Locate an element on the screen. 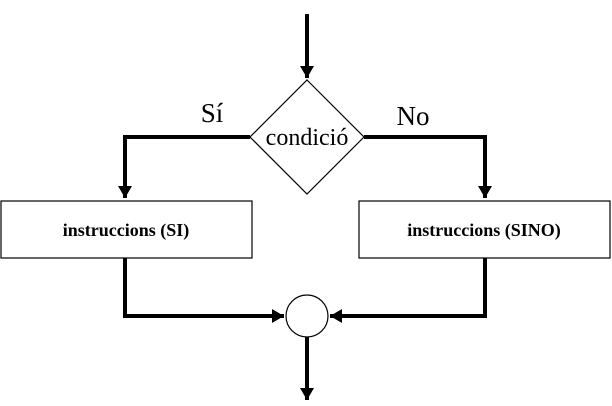 Image resolution: width=612 pixels, height=406 pixels. yes-branch-label: Sí is located at coordinates (212, 113).